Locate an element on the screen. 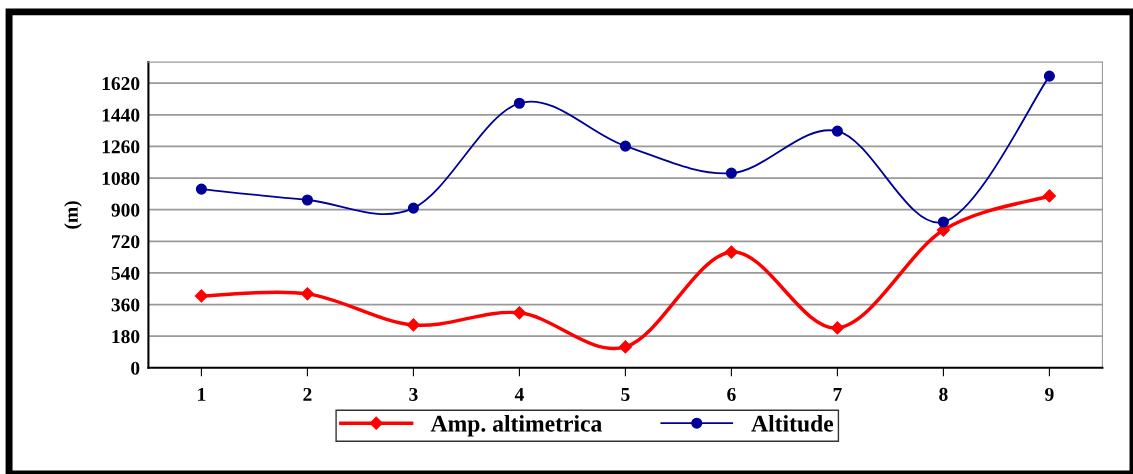  x-tick-label: 4 is located at coordinates (519, 394).